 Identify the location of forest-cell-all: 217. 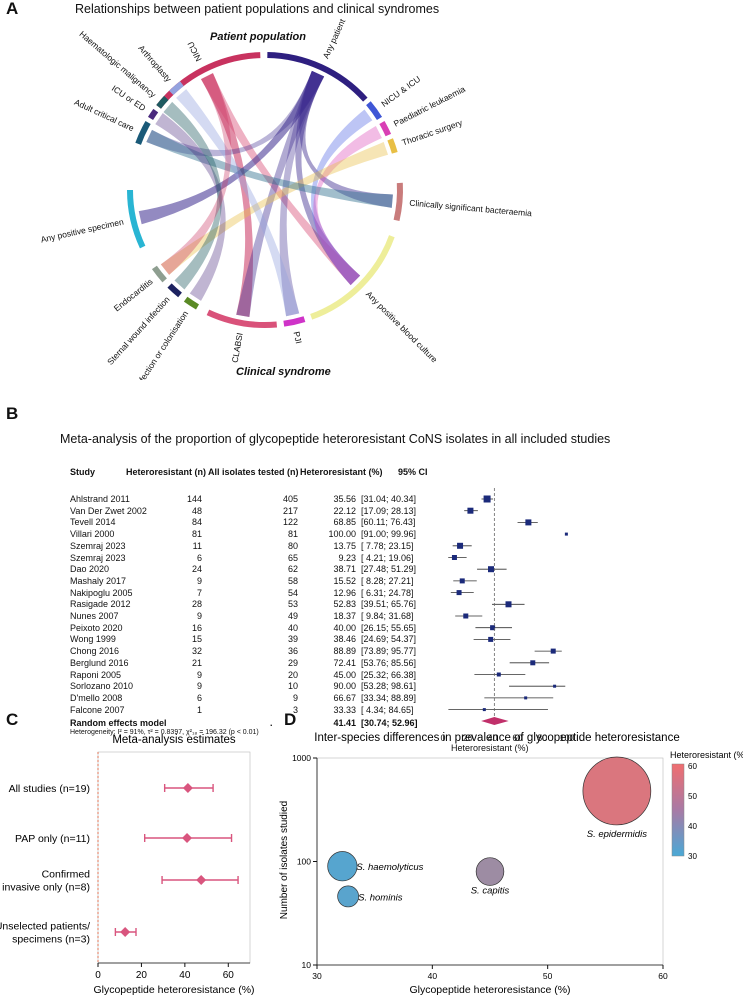
(290, 510).